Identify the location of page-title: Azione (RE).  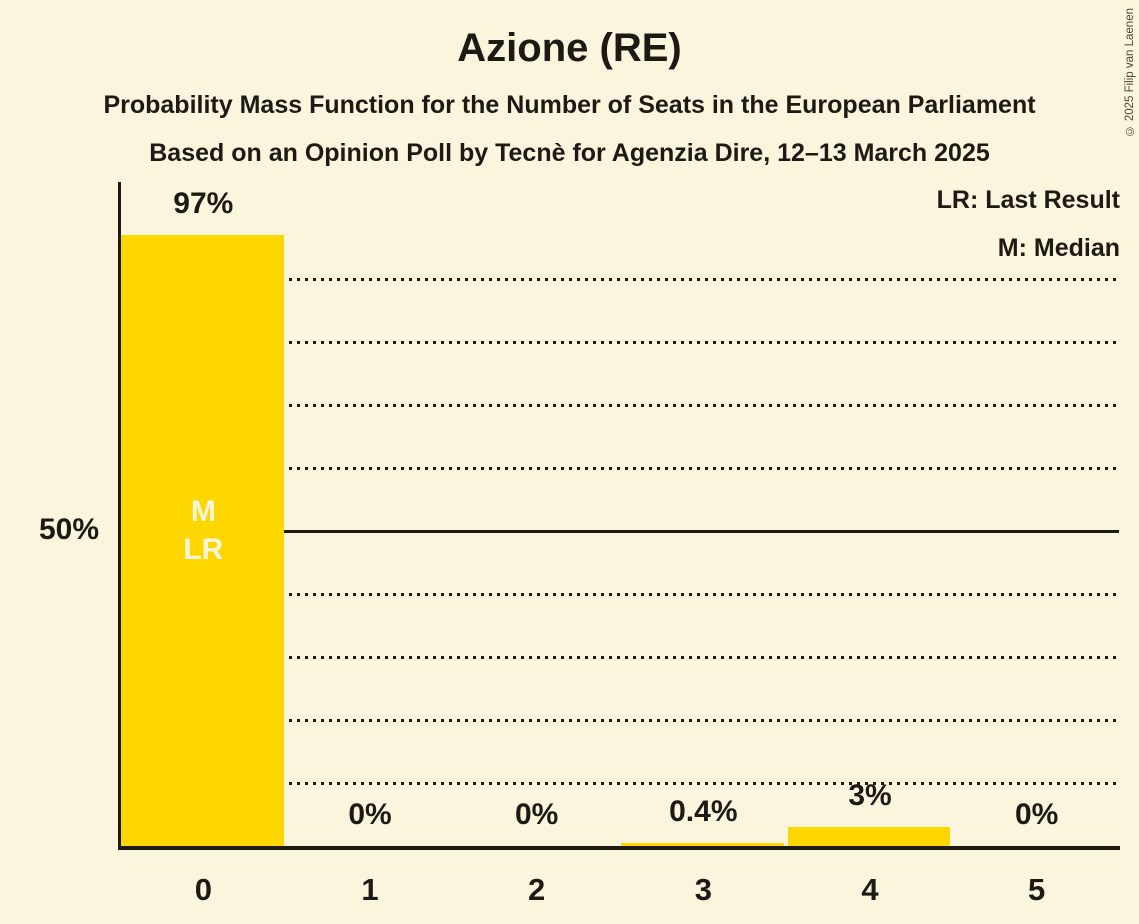
(569, 48).